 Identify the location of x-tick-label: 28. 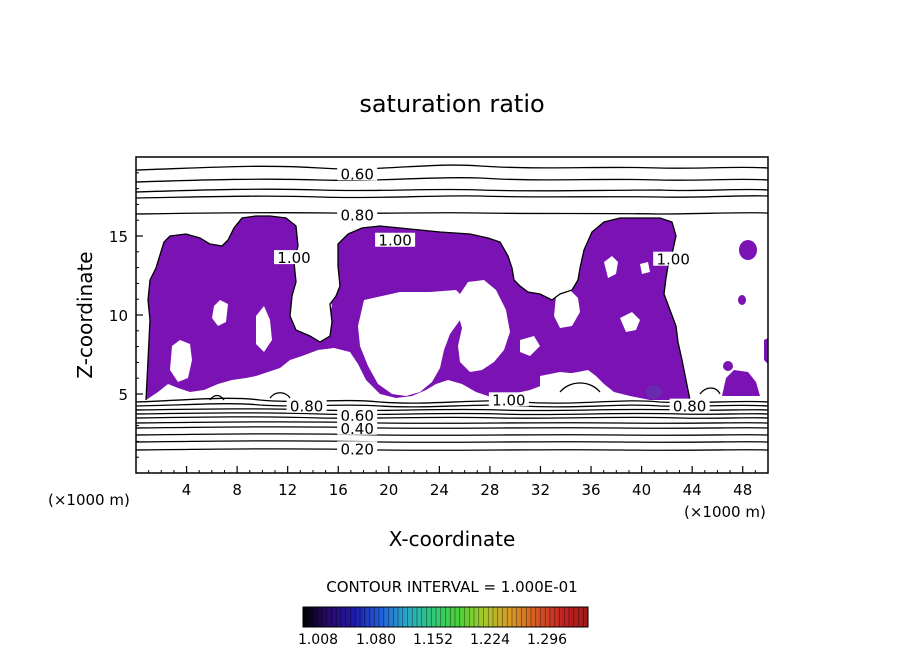
(489, 490).